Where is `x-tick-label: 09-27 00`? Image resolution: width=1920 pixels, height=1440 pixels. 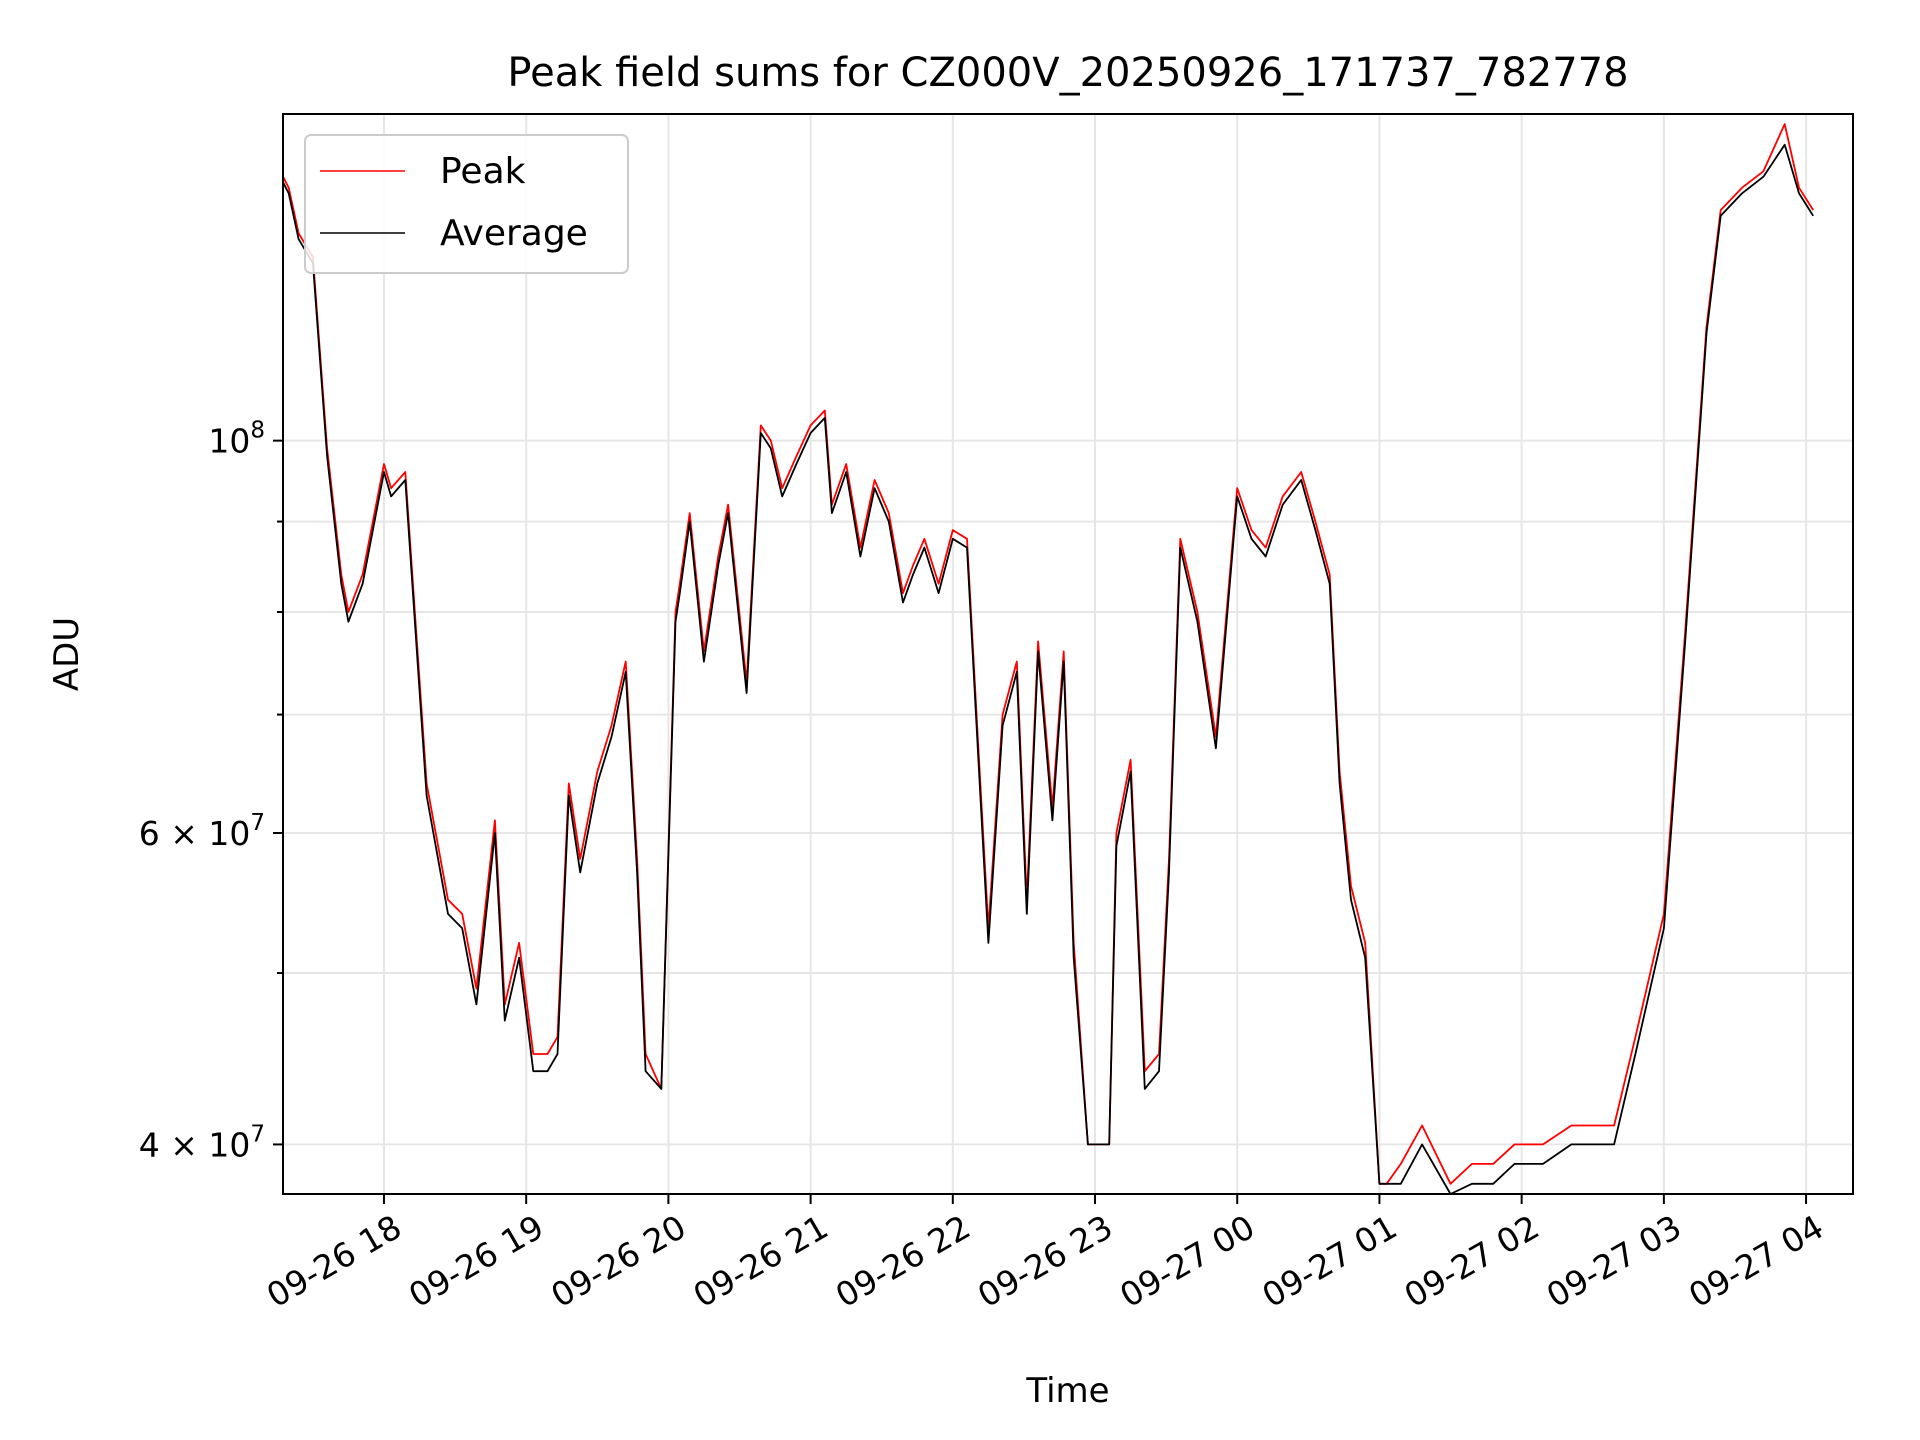 x-tick-label: 09-27 00 is located at coordinates (1187, 1261).